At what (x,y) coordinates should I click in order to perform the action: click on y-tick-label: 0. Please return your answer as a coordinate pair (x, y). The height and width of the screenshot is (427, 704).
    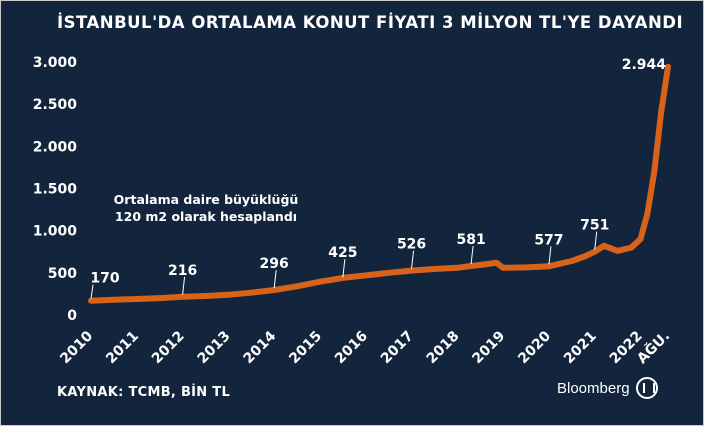
    Looking at the image, I should click on (72, 316).